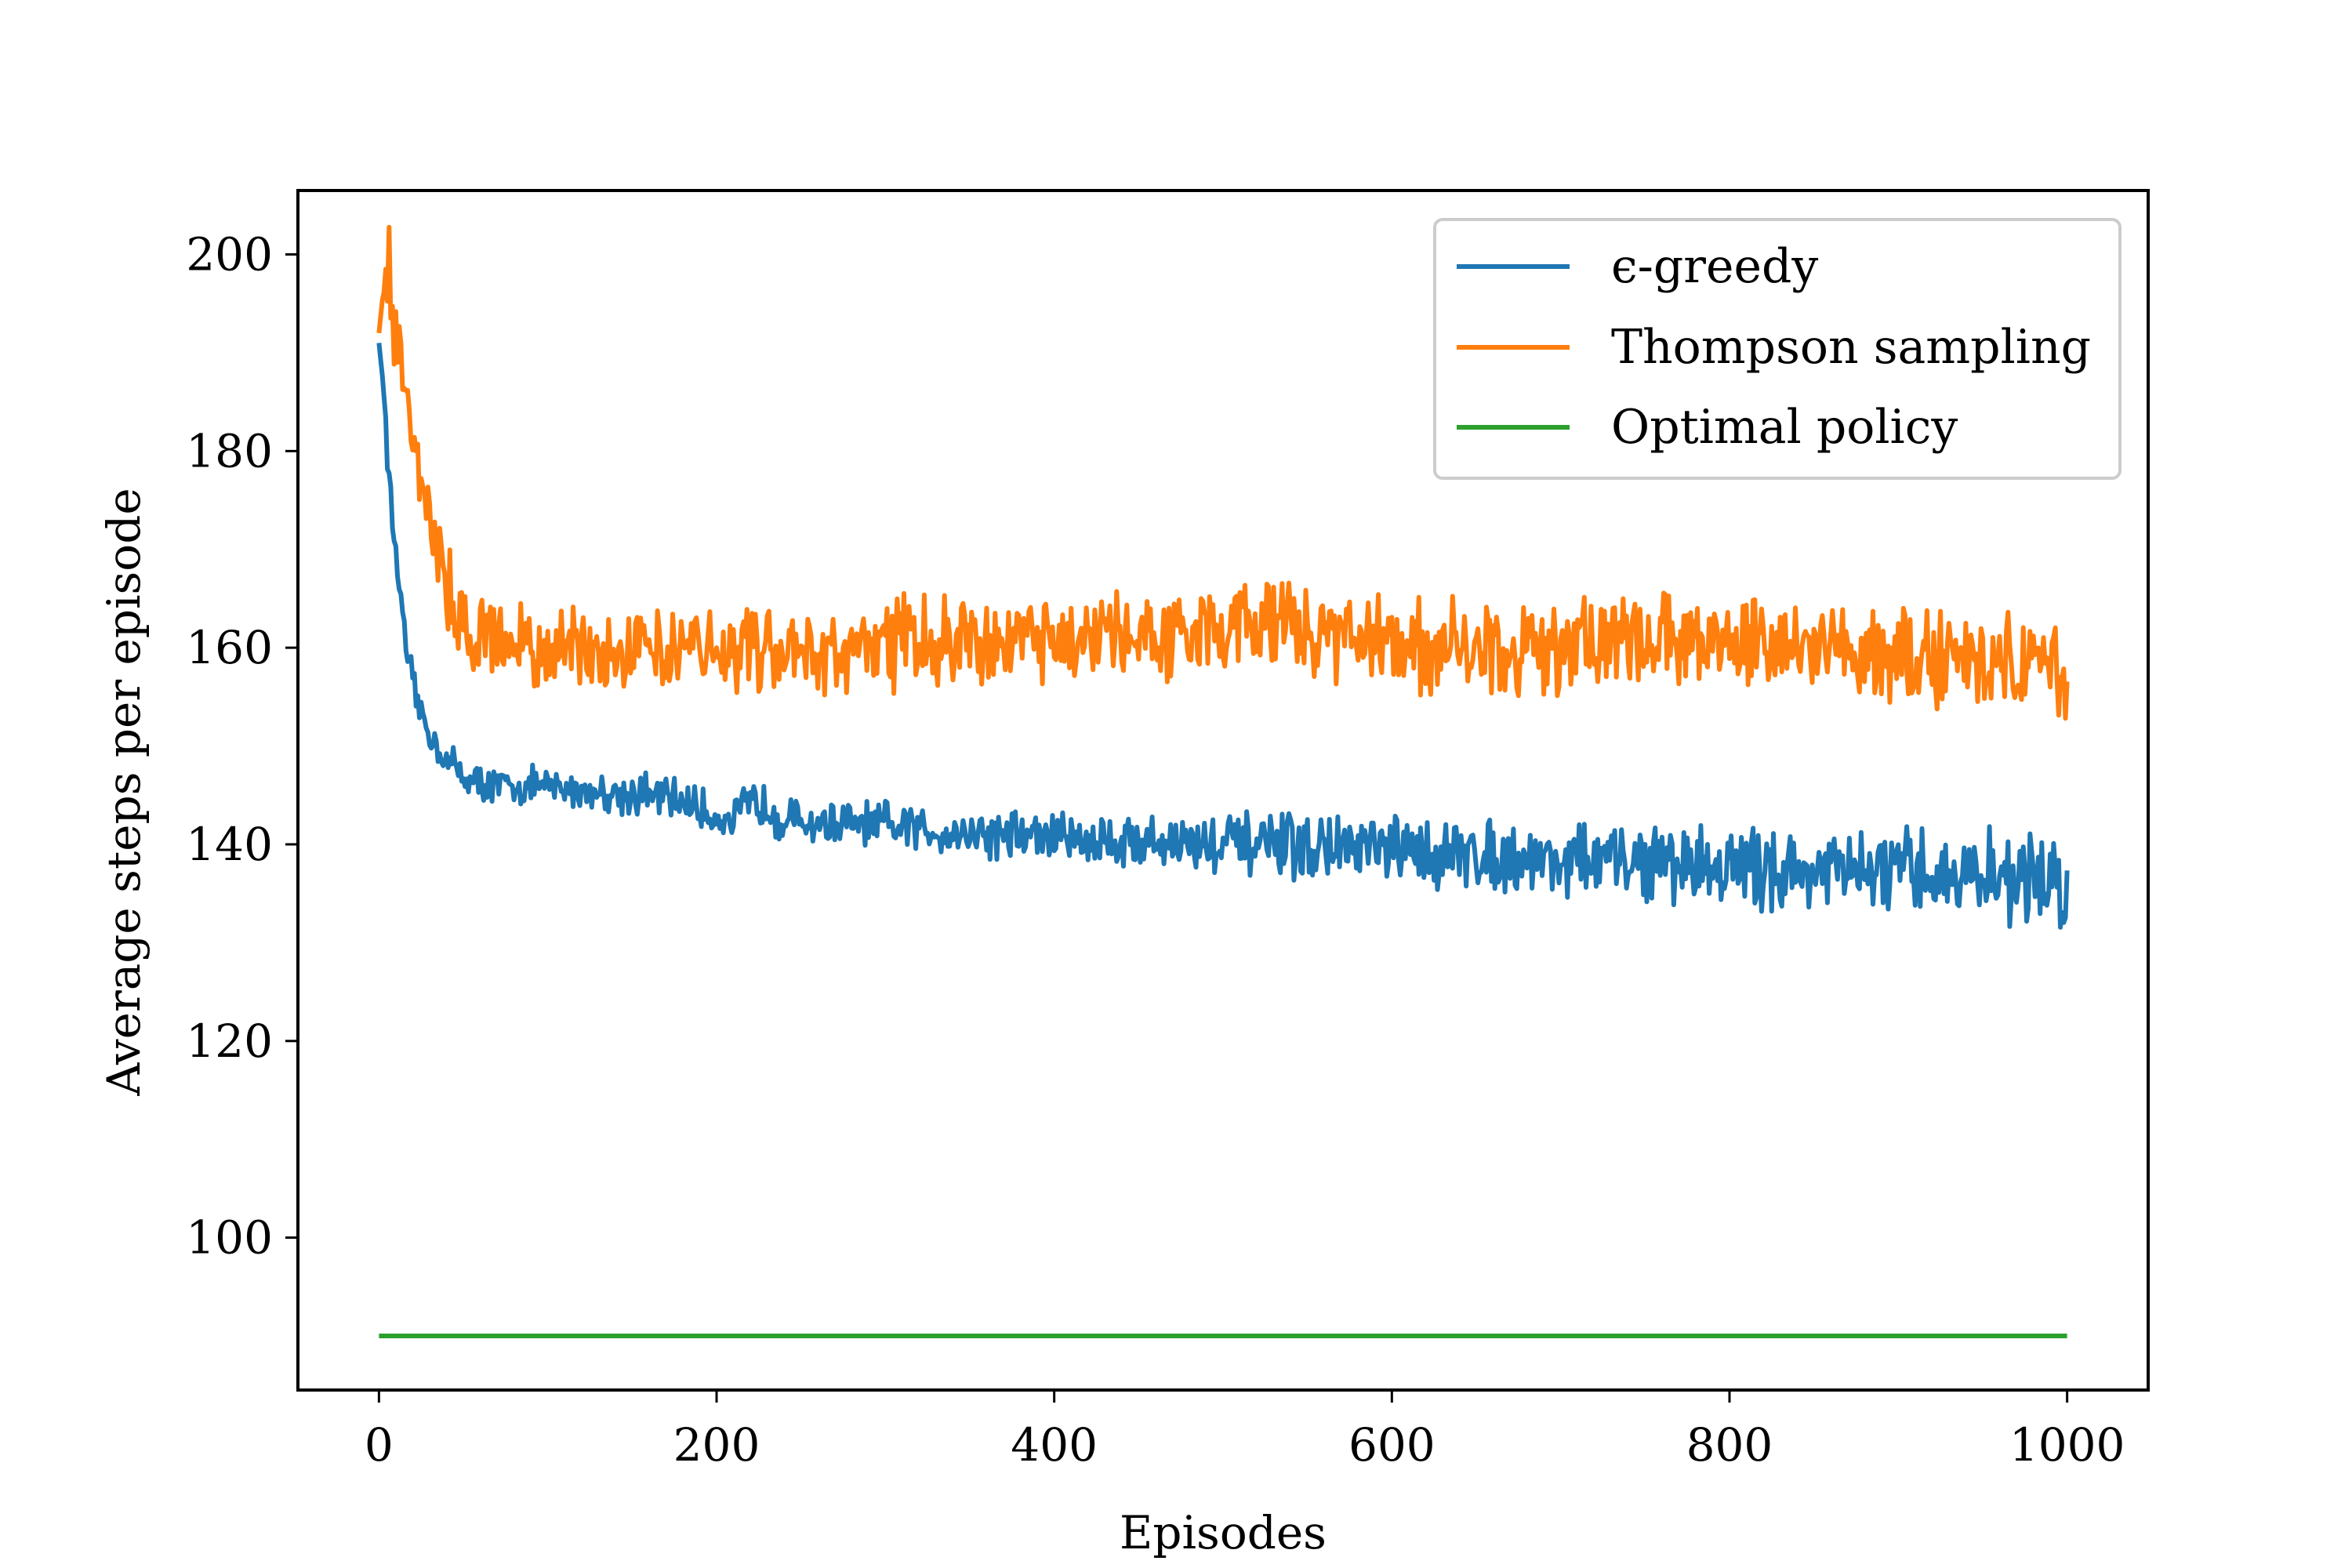 The image size is (2352, 1568). I want to click on legend-box, so click(1778, 349).